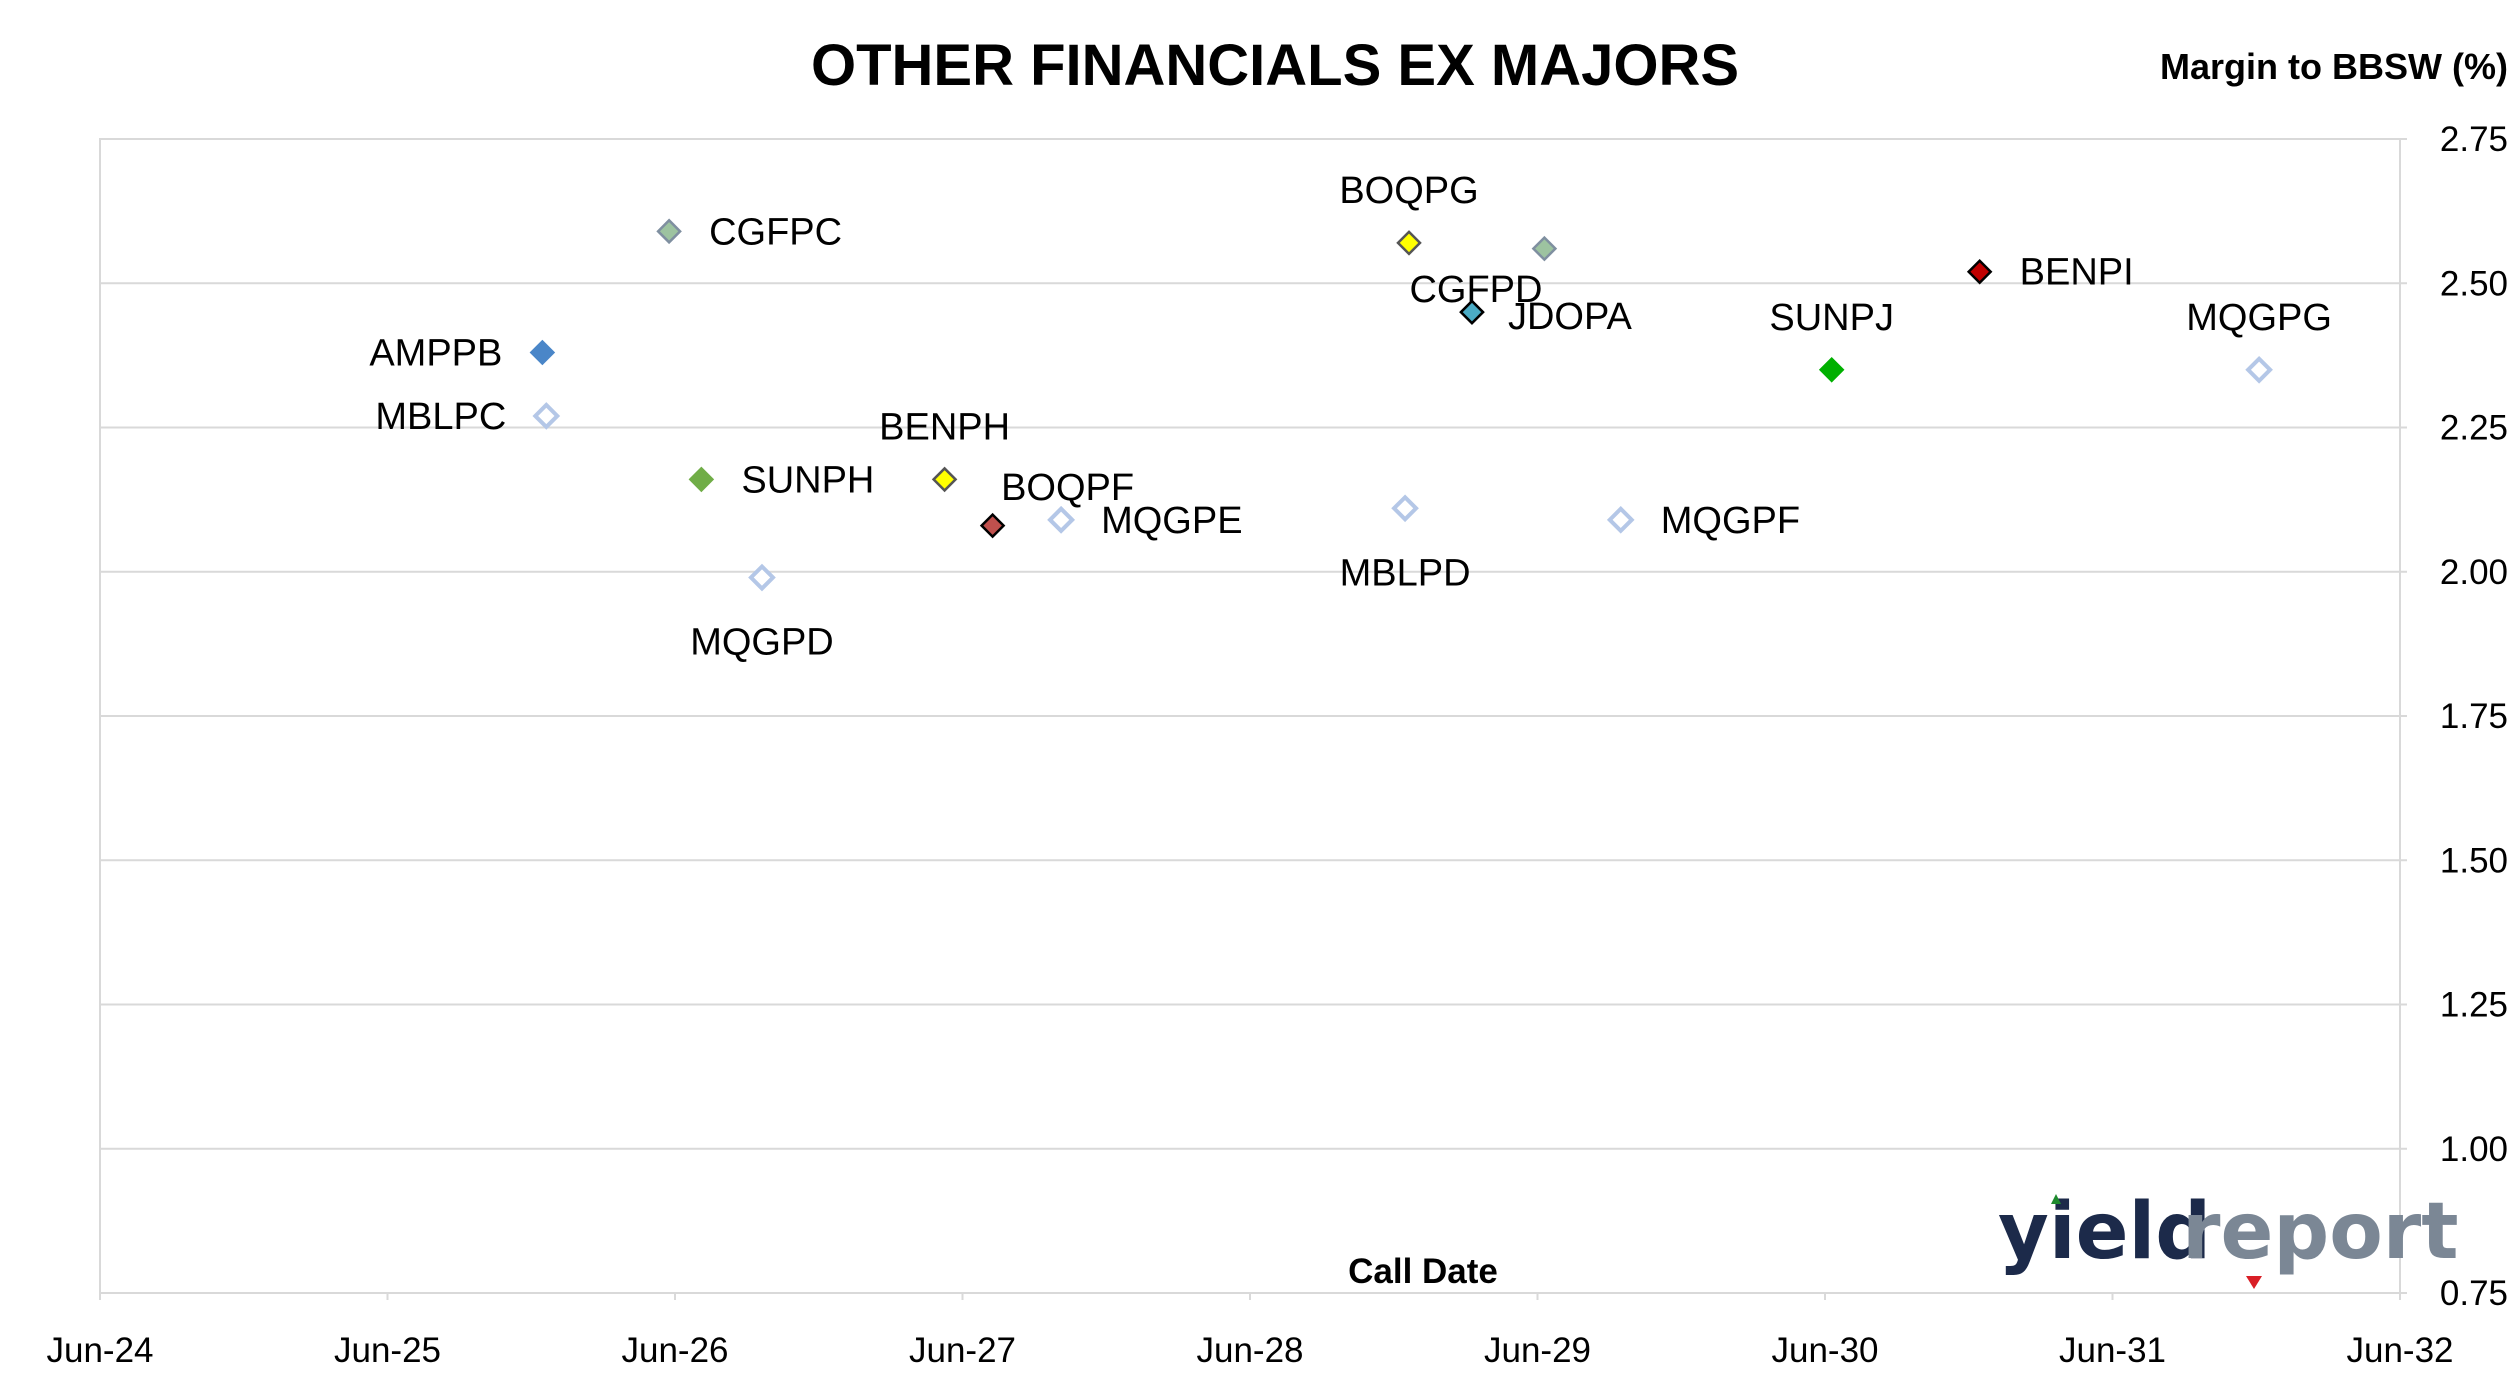  Describe the element at coordinates (2474, 428) in the screenshot. I see `y-tick-label: 2.25` at that location.